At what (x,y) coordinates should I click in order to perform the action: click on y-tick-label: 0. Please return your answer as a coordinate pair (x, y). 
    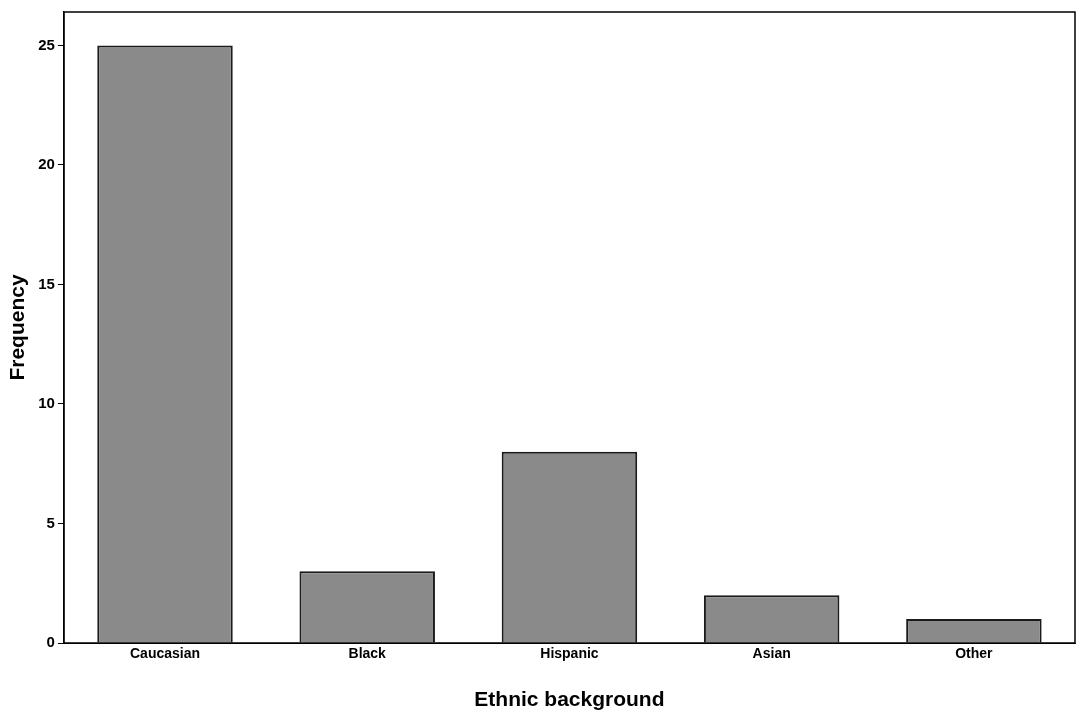
    Looking at the image, I should click on (50, 642).